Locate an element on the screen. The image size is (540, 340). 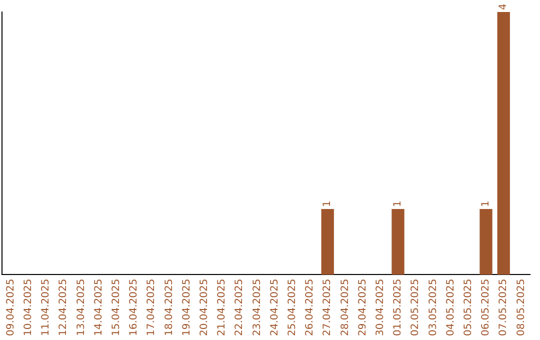
x-tick-label: 23.04.2025 is located at coordinates (257, 307).